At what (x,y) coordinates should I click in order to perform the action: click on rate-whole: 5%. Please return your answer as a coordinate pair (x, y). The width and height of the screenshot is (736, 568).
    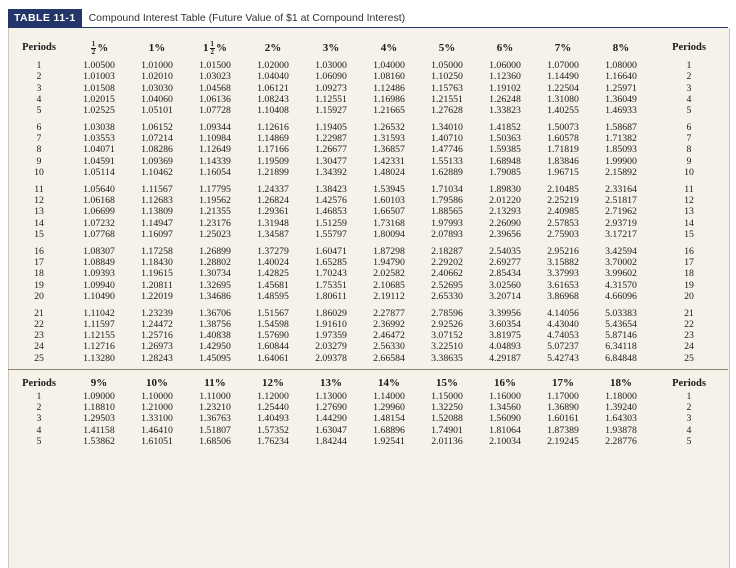
    Looking at the image, I should click on (447, 48).